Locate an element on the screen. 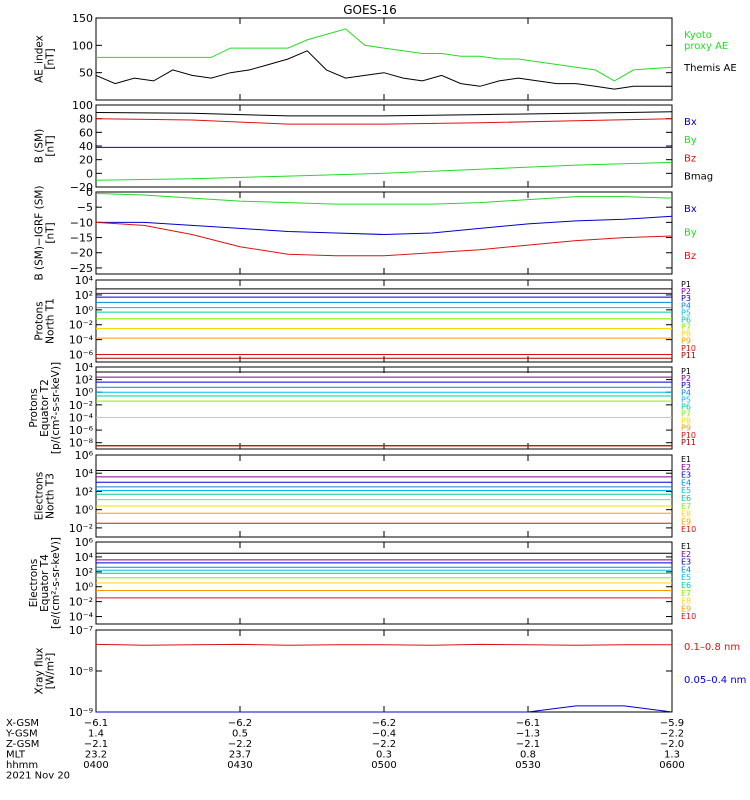  legend-label: E3 is located at coordinates (686, 475).